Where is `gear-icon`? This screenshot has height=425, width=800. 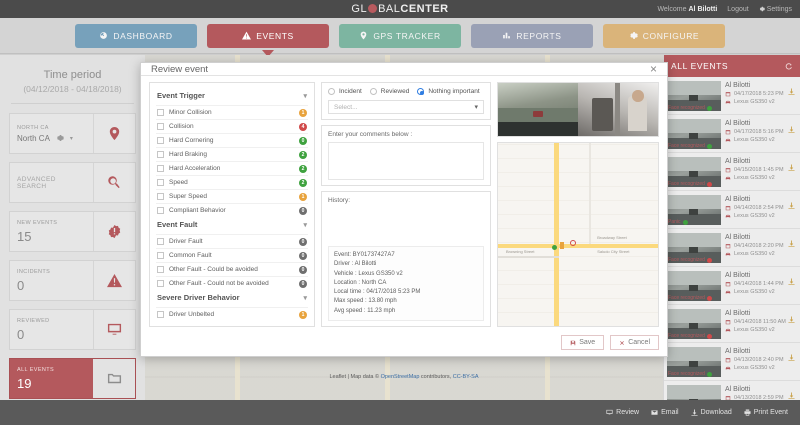
gear-icon is located at coordinates (60, 138).